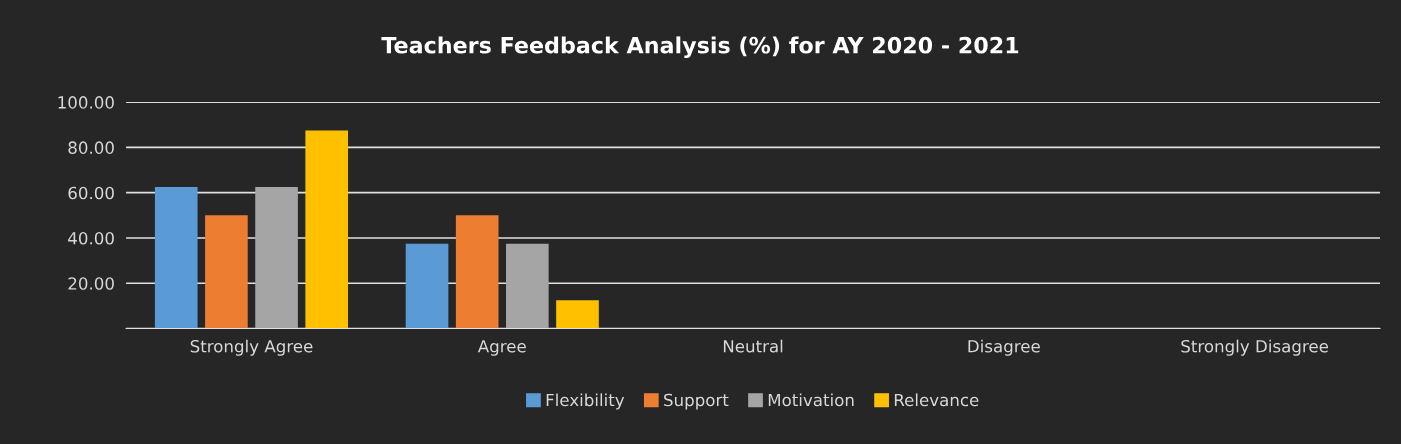  What do you see at coordinates (86, 102) in the screenshot?
I see `y-tick-label: 100.00` at bounding box center [86, 102].